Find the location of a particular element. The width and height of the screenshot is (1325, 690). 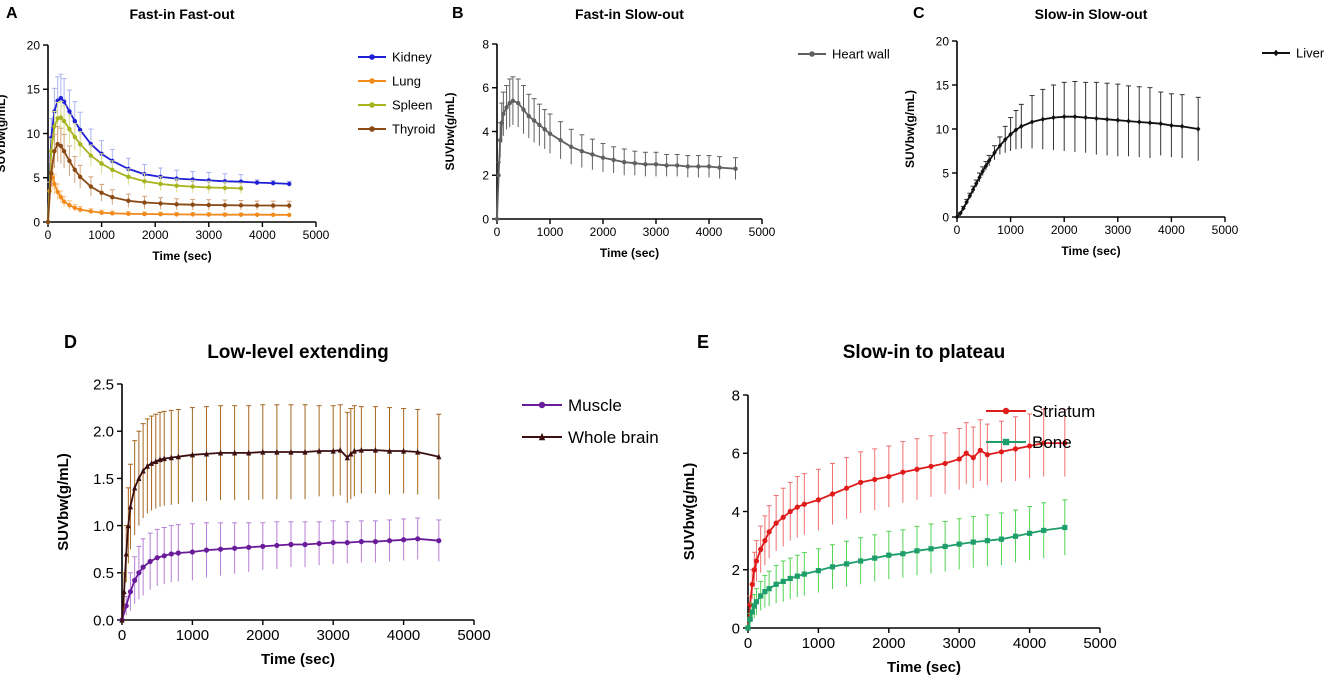

y-tick-label: 0 is located at coordinates (945, 217).